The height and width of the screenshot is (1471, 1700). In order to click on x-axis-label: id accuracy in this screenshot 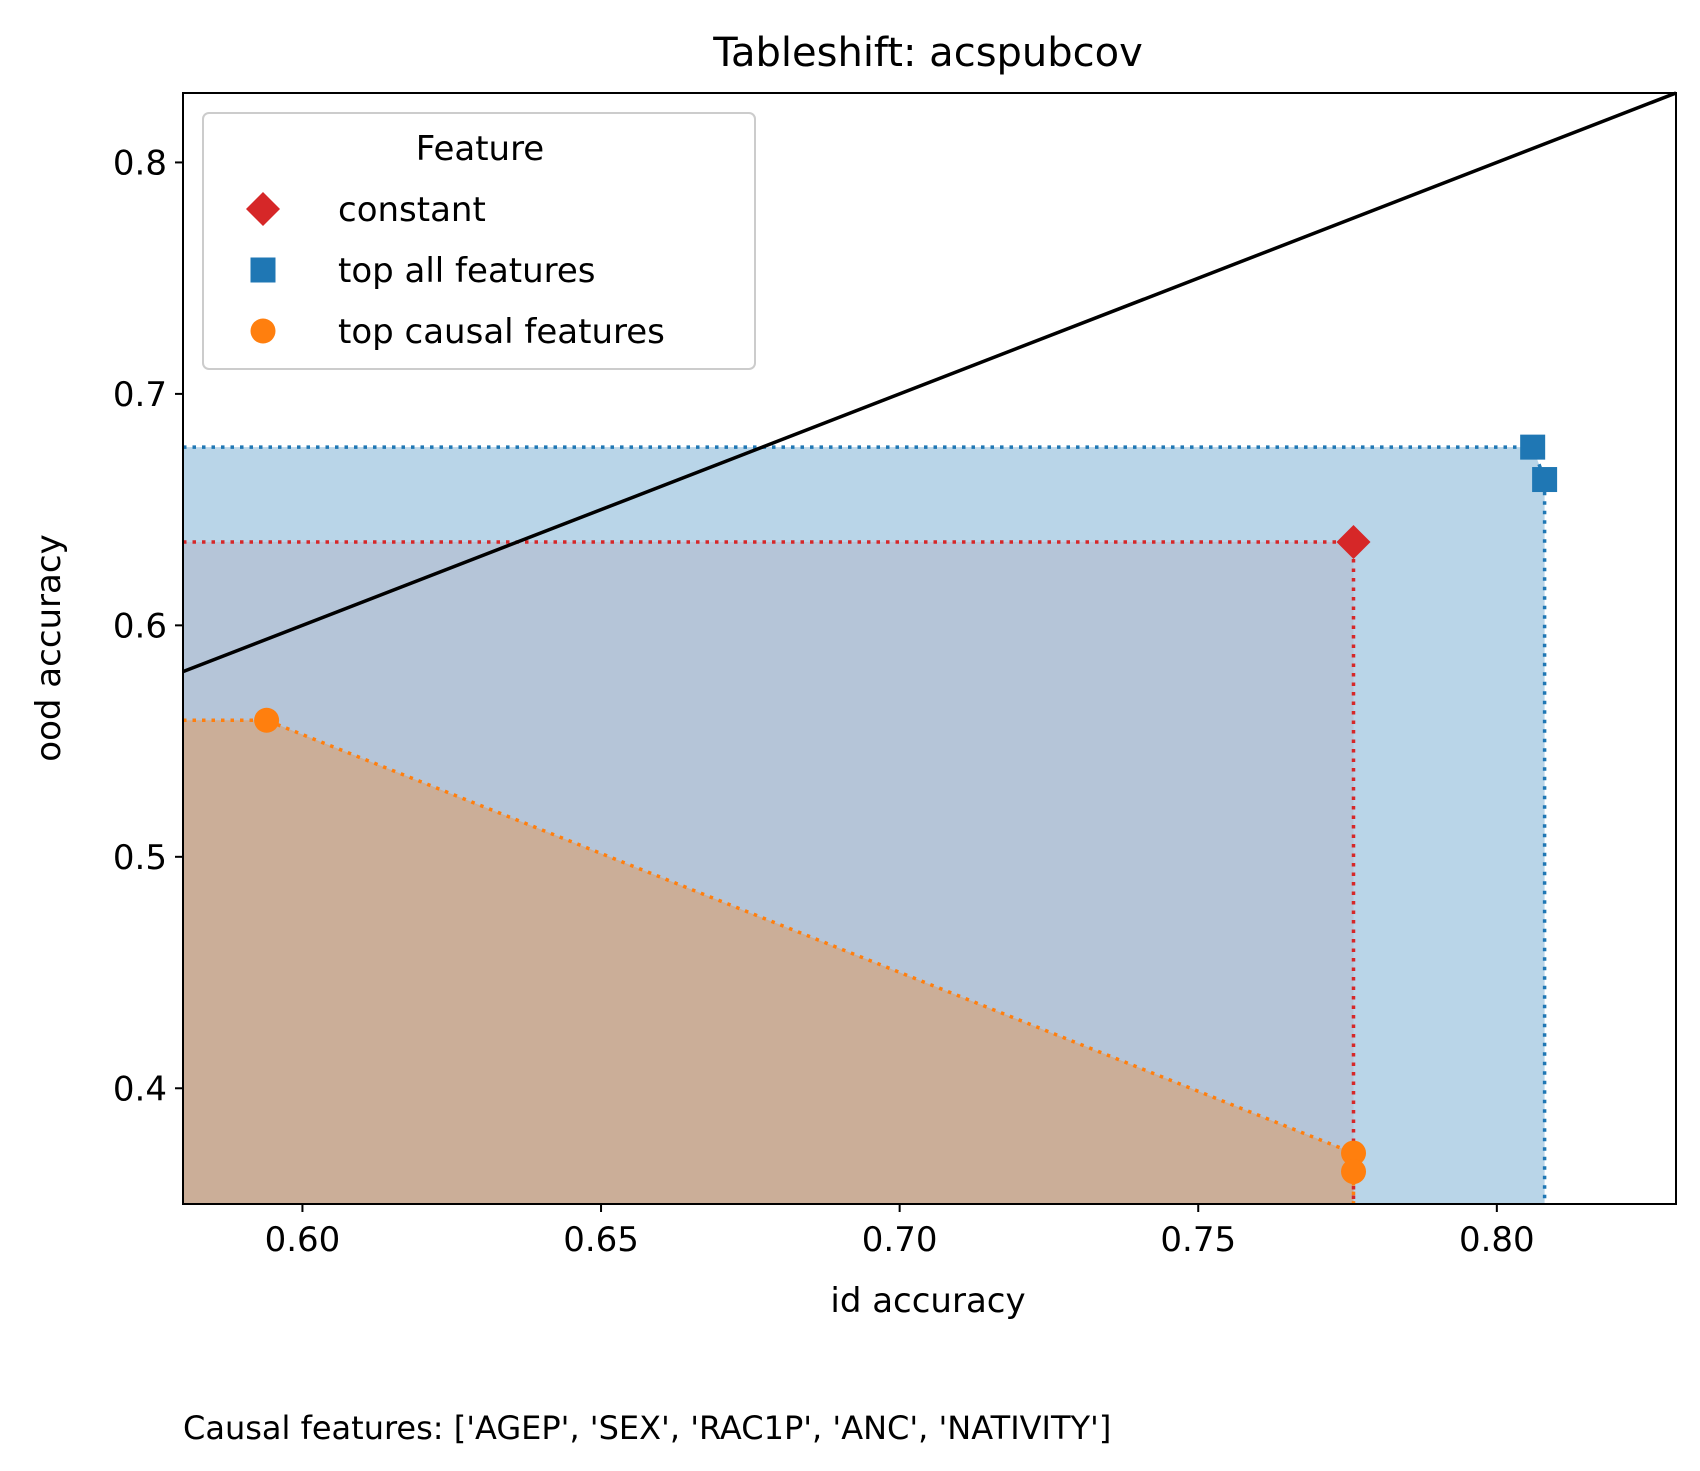, I will do `click(927, 1301)`.